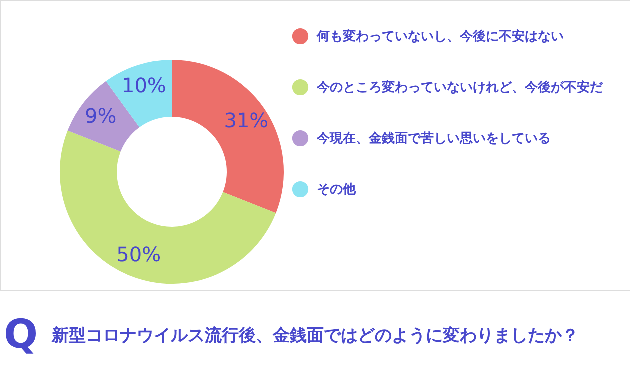 This screenshot has height=384, width=640. Describe the element at coordinates (139, 254) in the screenshot. I see `data-label: 50%` at that location.